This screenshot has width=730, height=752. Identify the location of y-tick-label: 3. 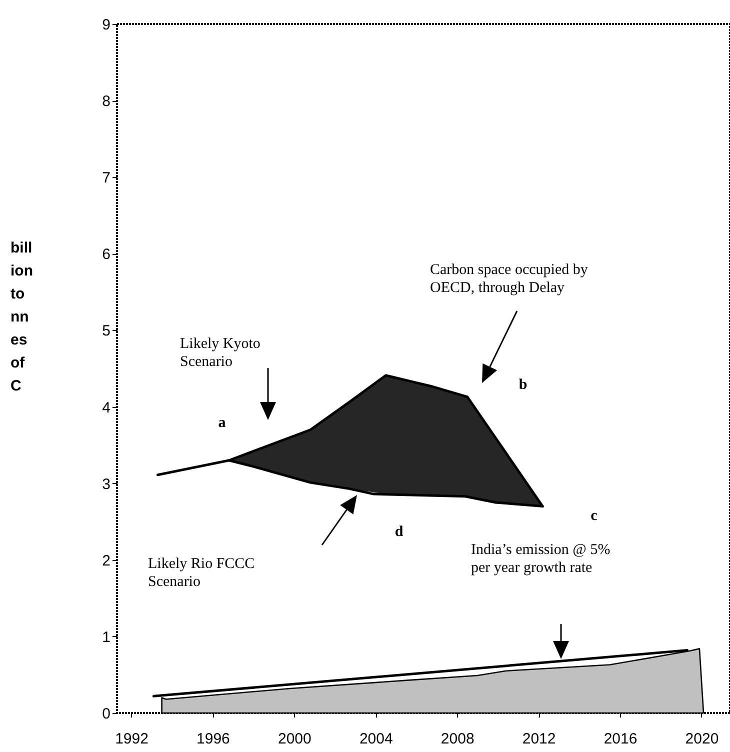
(106, 484).